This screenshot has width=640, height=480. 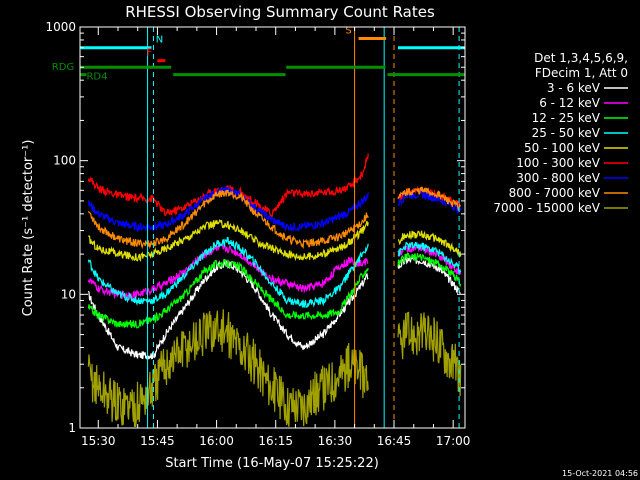 What do you see at coordinates (581, 73) in the screenshot?
I see `legend-header-line-2: FDecim 1, Att 0` at bounding box center [581, 73].